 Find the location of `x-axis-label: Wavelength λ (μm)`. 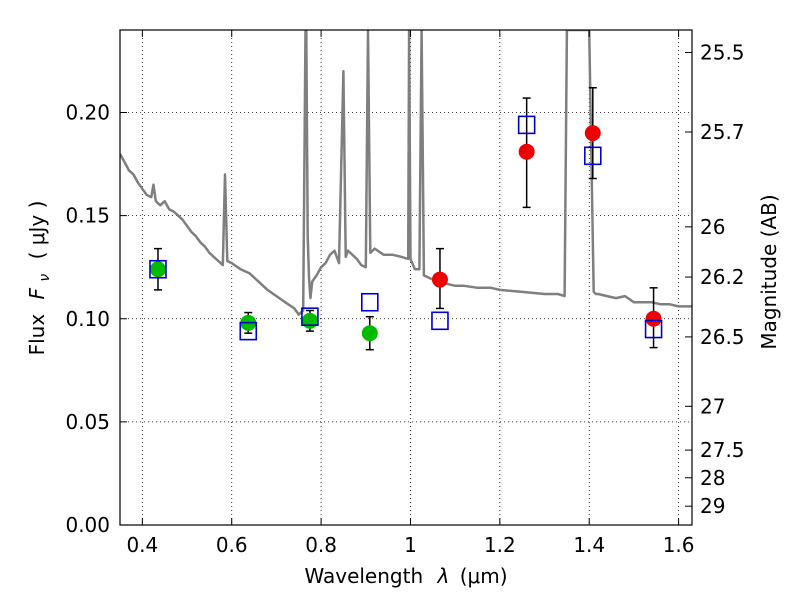

x-axis-label: Wavelength λ (μm) is located at coordinates (405, 576).